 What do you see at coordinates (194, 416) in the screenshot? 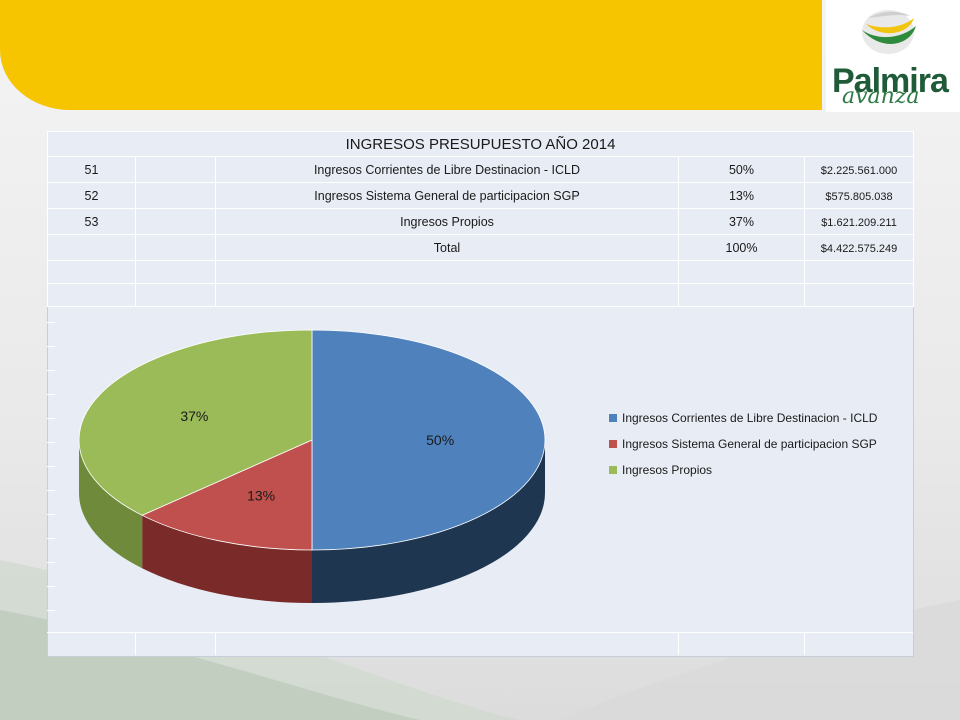
I see `pie-data-label-2: 37%` at bounding box center [194, 416].